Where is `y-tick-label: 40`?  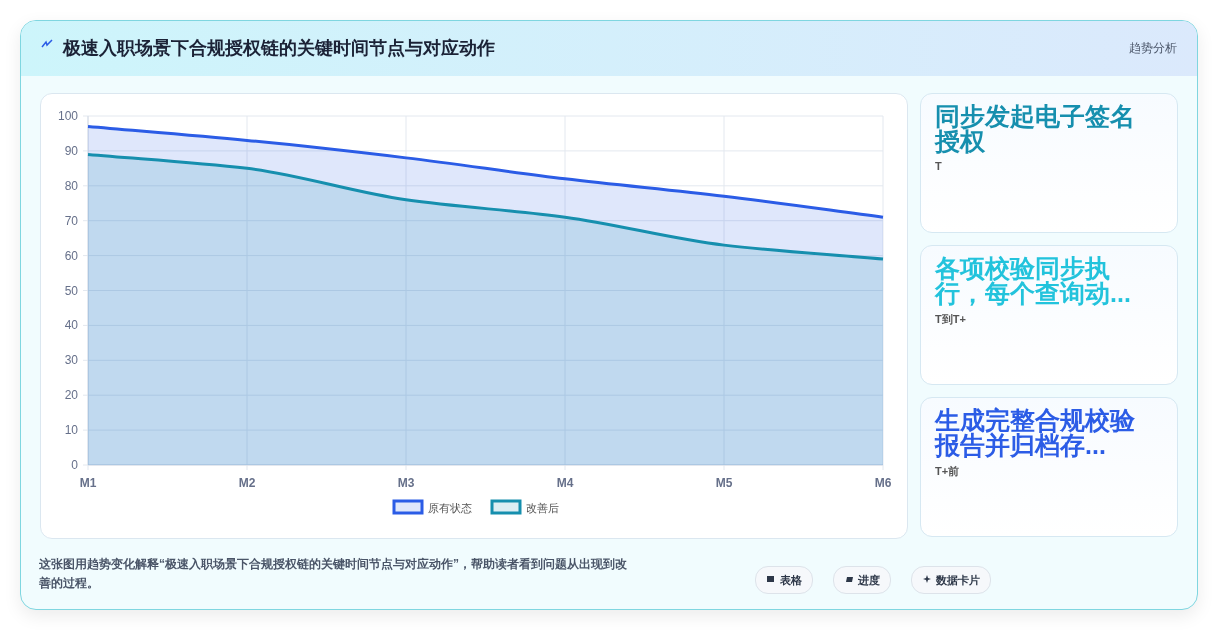
y-tick-label: 40 is located at coordinates (71, 325).